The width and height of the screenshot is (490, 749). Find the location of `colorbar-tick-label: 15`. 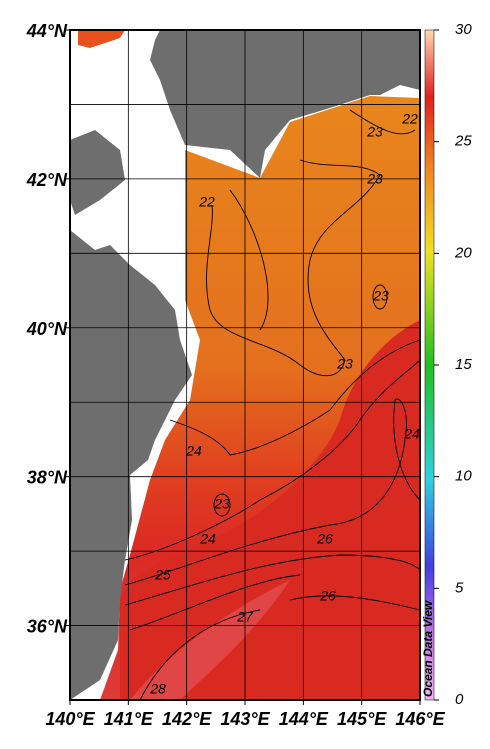

colorbar-tick-label: 15 is located at coordinates (463, 364).